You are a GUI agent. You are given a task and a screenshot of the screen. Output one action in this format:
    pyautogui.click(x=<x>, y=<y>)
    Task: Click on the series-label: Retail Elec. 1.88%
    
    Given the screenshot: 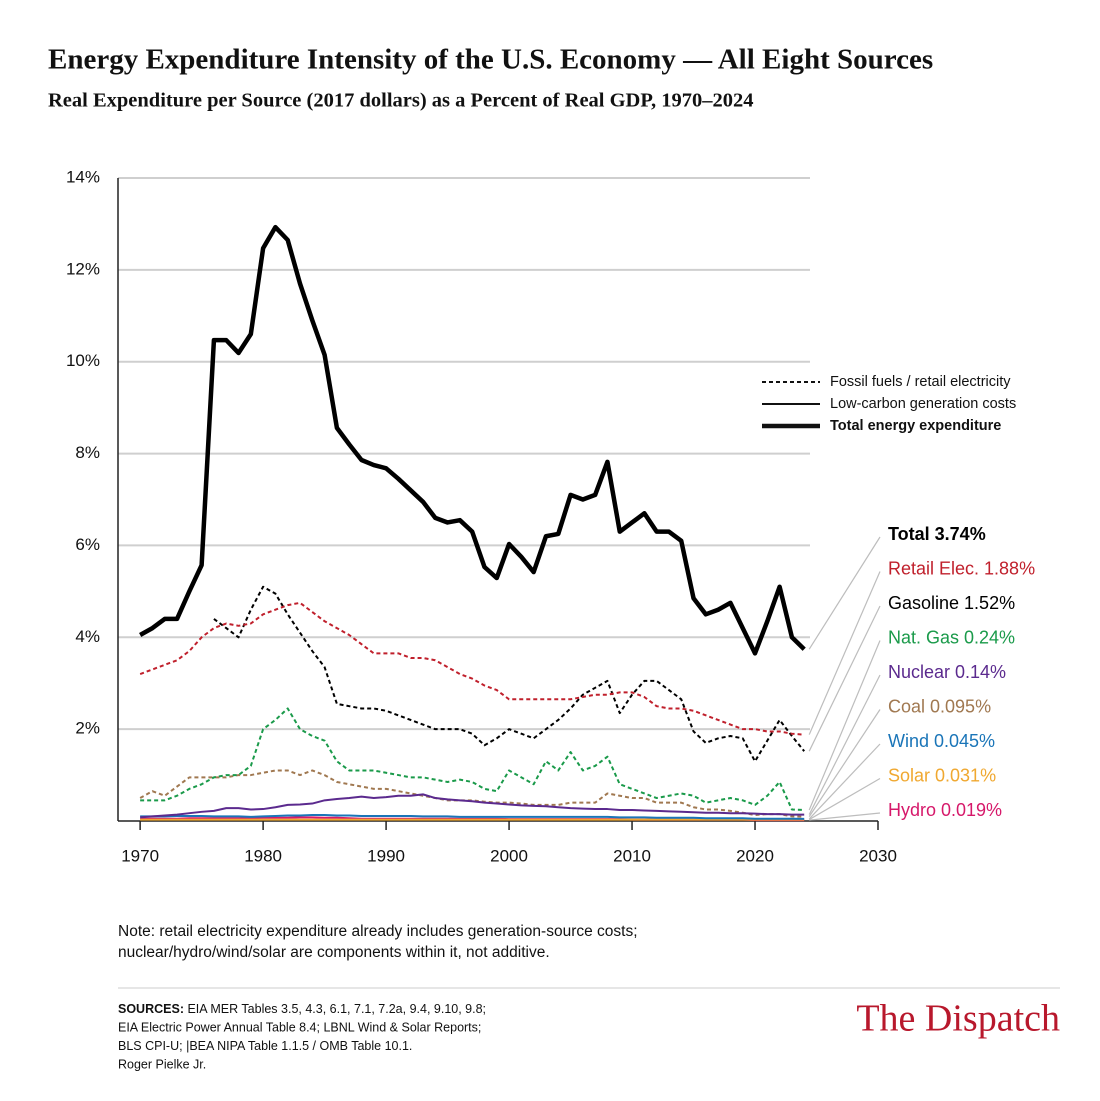 What is the action you would take?
    pyautogui.click(x=961, y=568)
    